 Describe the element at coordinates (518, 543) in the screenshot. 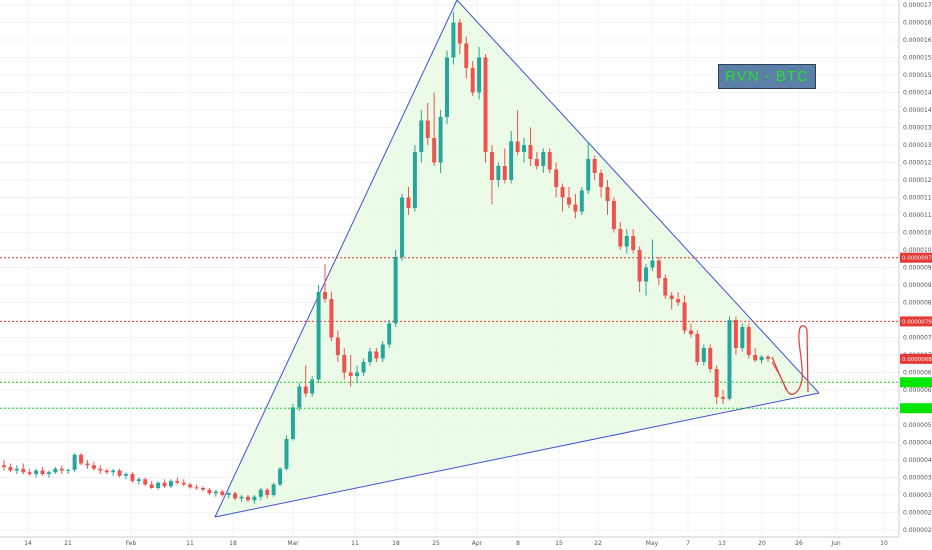

I see `x-tick-label: 8` at that location.